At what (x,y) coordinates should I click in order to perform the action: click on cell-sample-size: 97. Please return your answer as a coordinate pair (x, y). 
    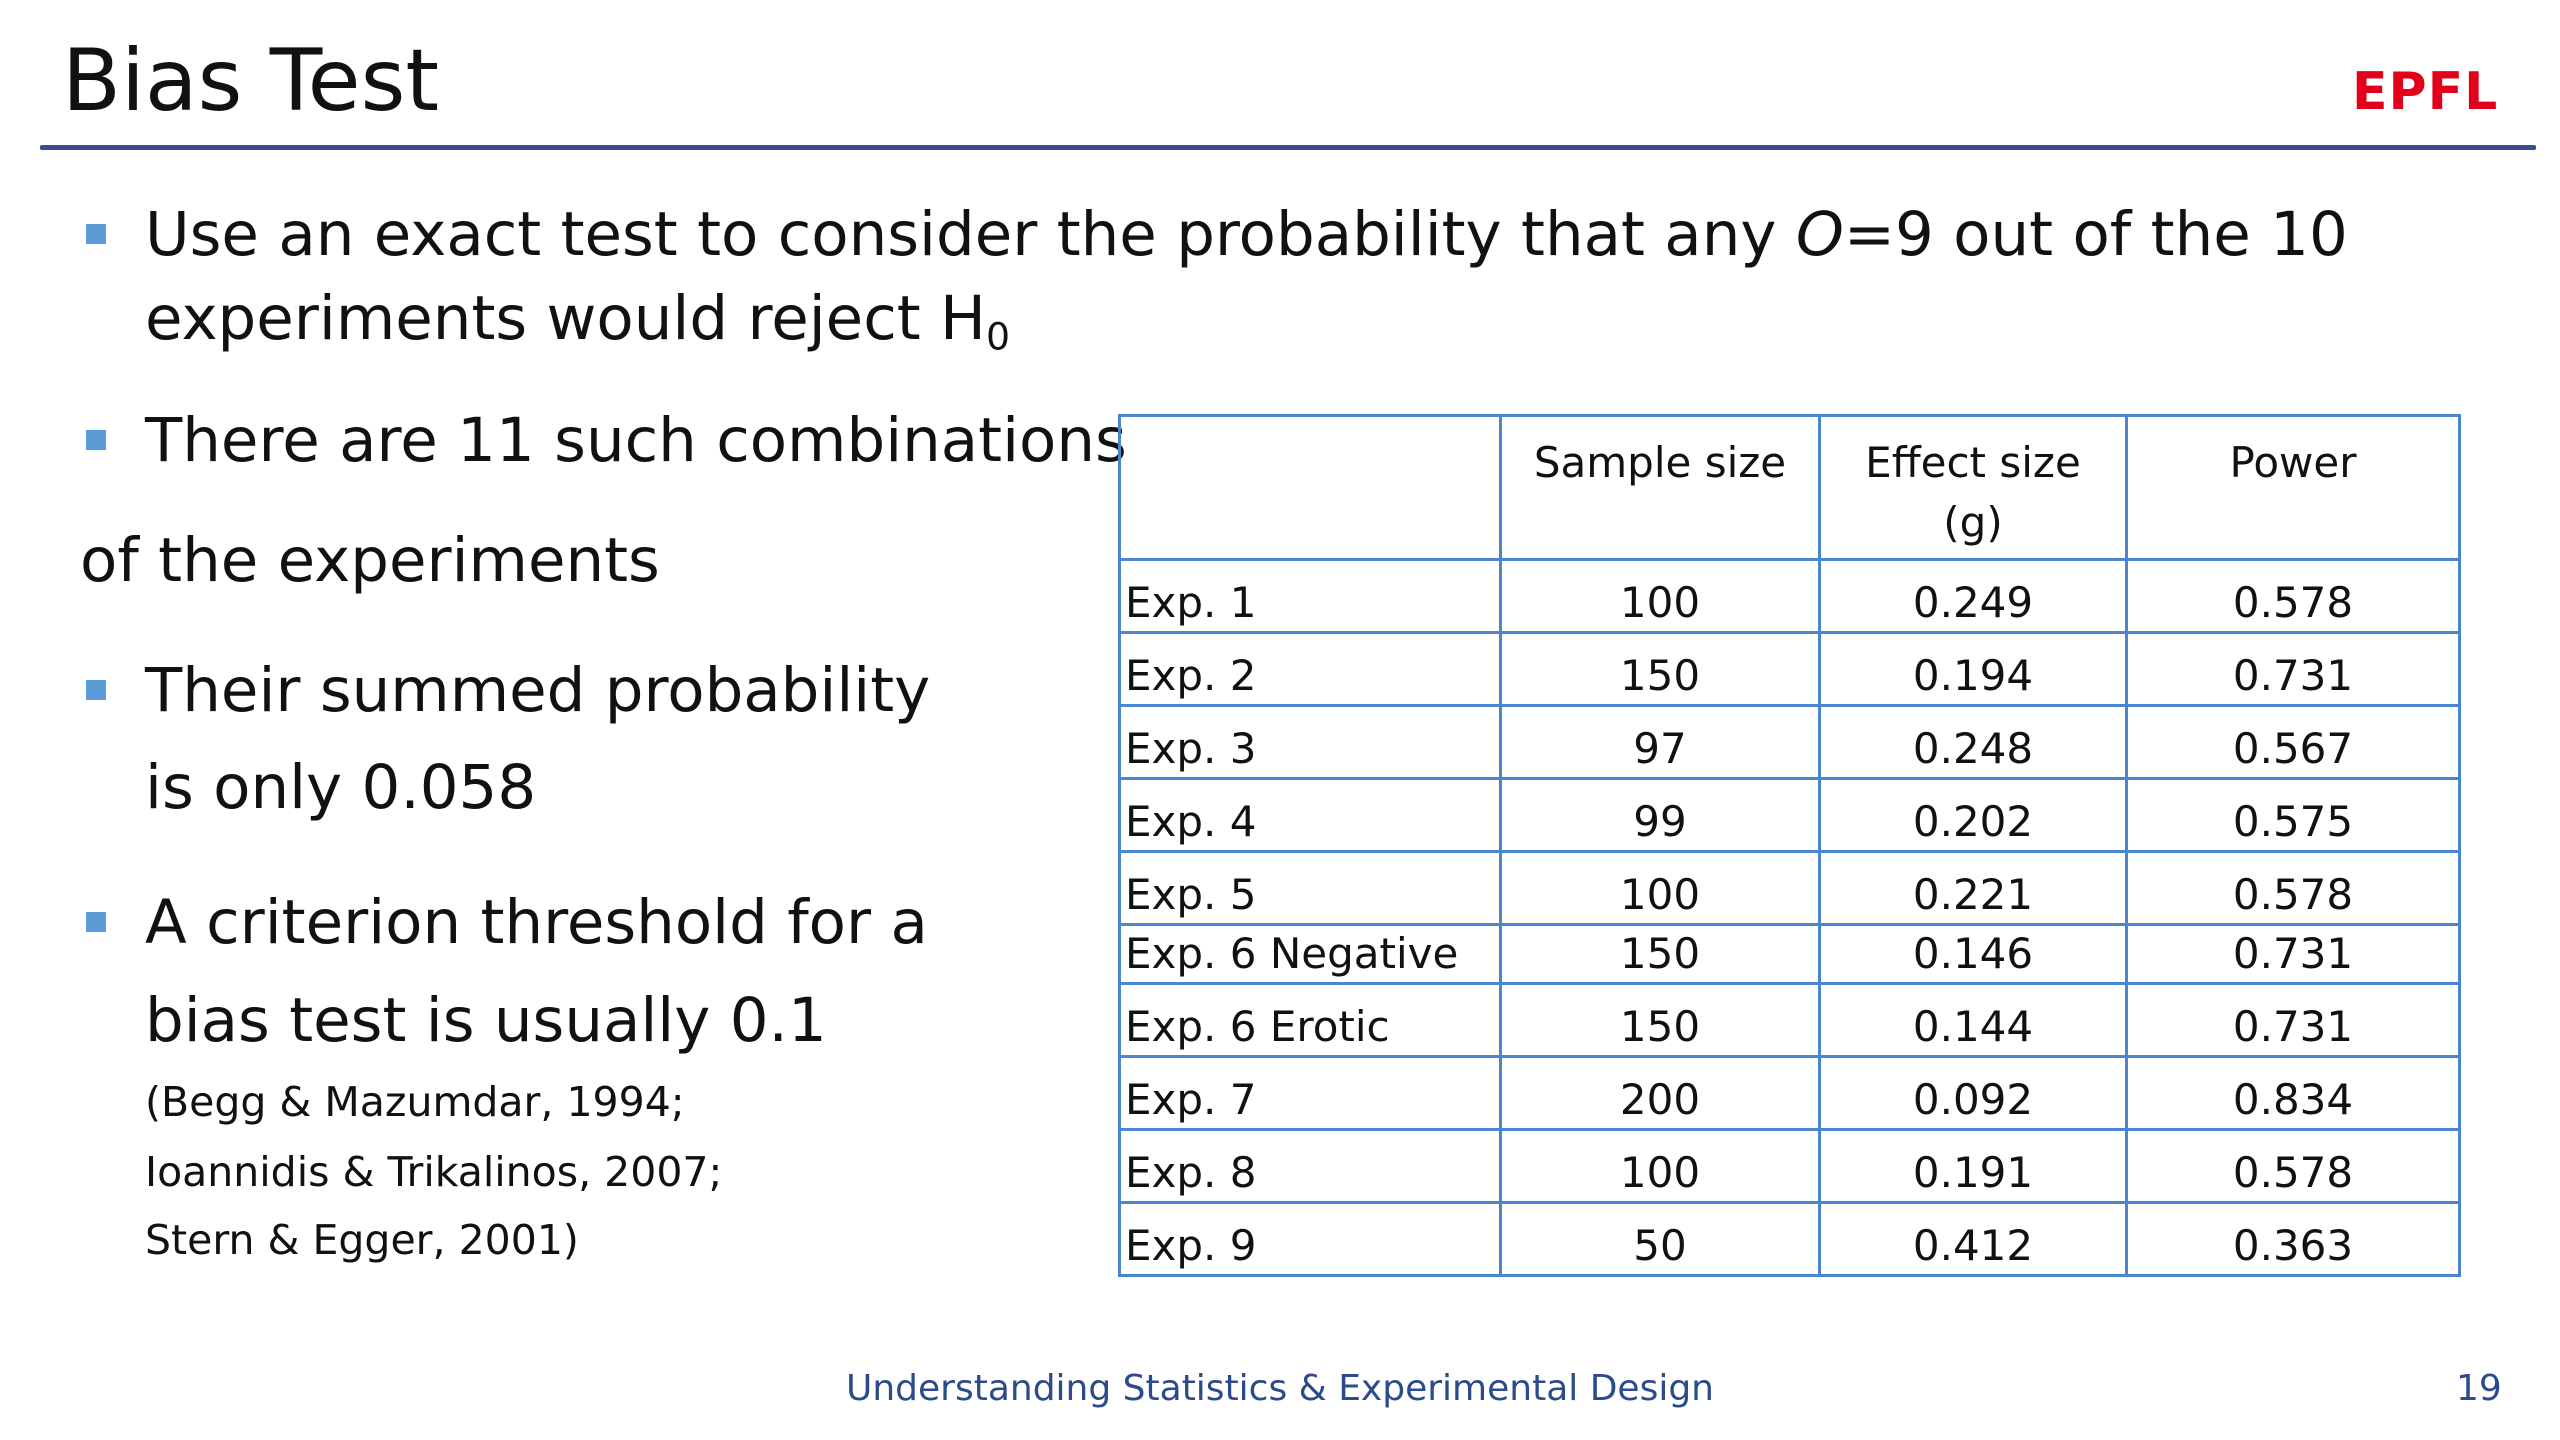
    Looking at the image, I should click on (1660, 742).